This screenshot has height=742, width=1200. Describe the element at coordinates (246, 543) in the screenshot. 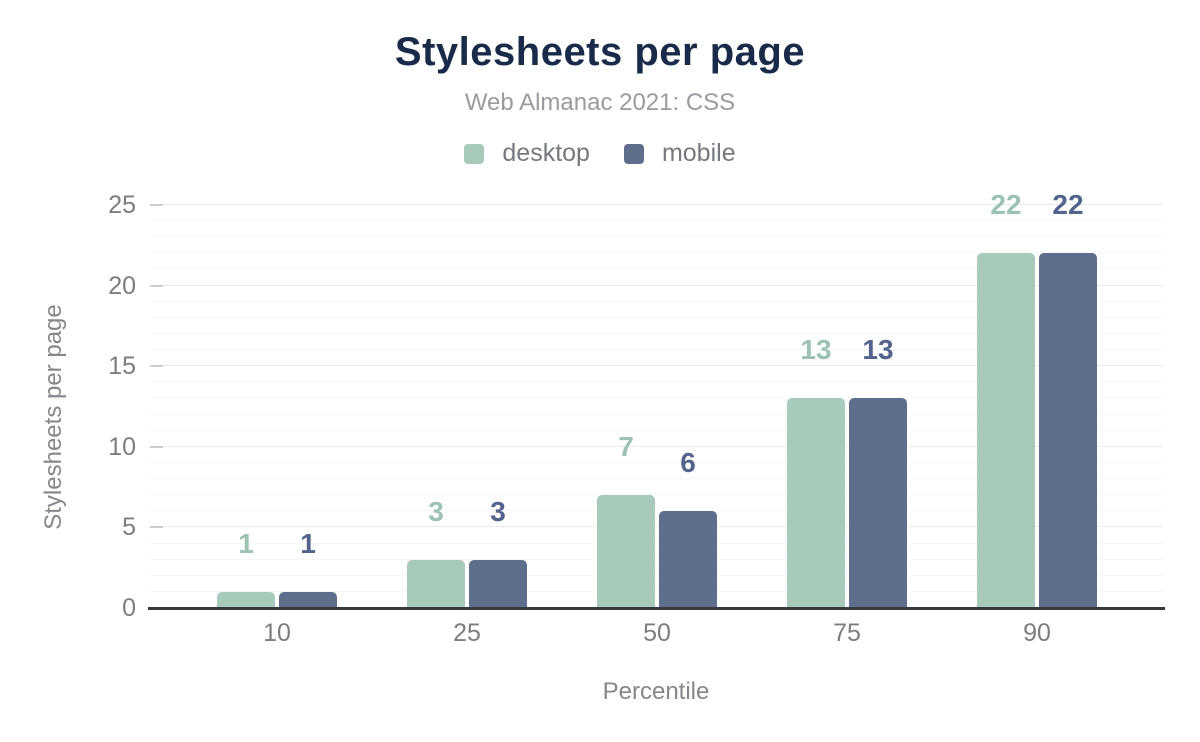

I see `value-label-desktop-p10: 1` at that location.